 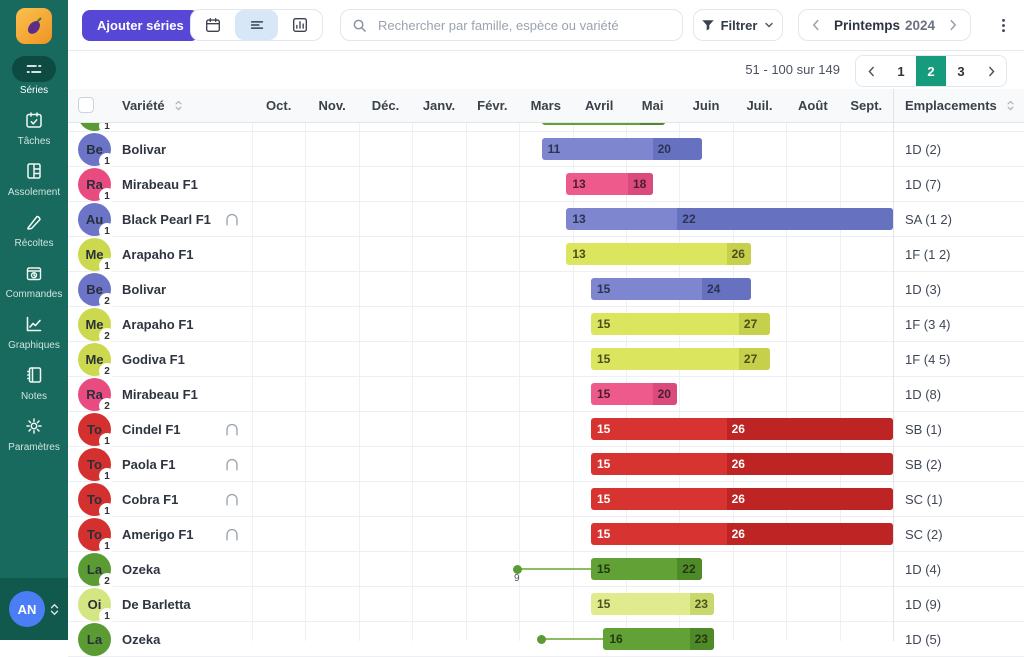 I want to click on series-gantt-bar: 13 18, so click(x=609, y=184).